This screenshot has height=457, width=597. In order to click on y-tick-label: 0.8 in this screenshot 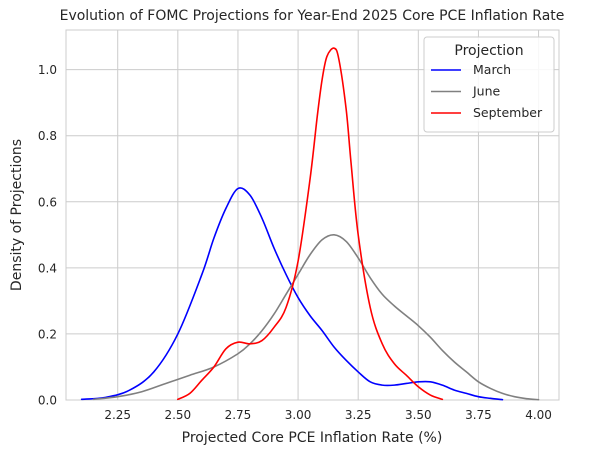, I will do `click(47, 136)`.